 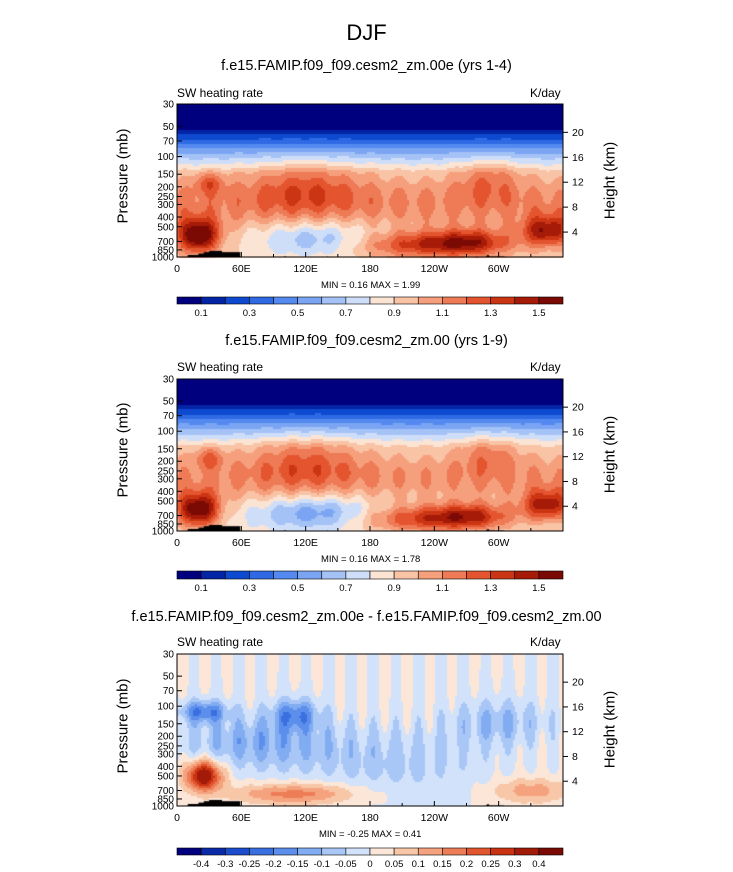 I want to click on figure-title: DJF, so click(x=366, y=32).